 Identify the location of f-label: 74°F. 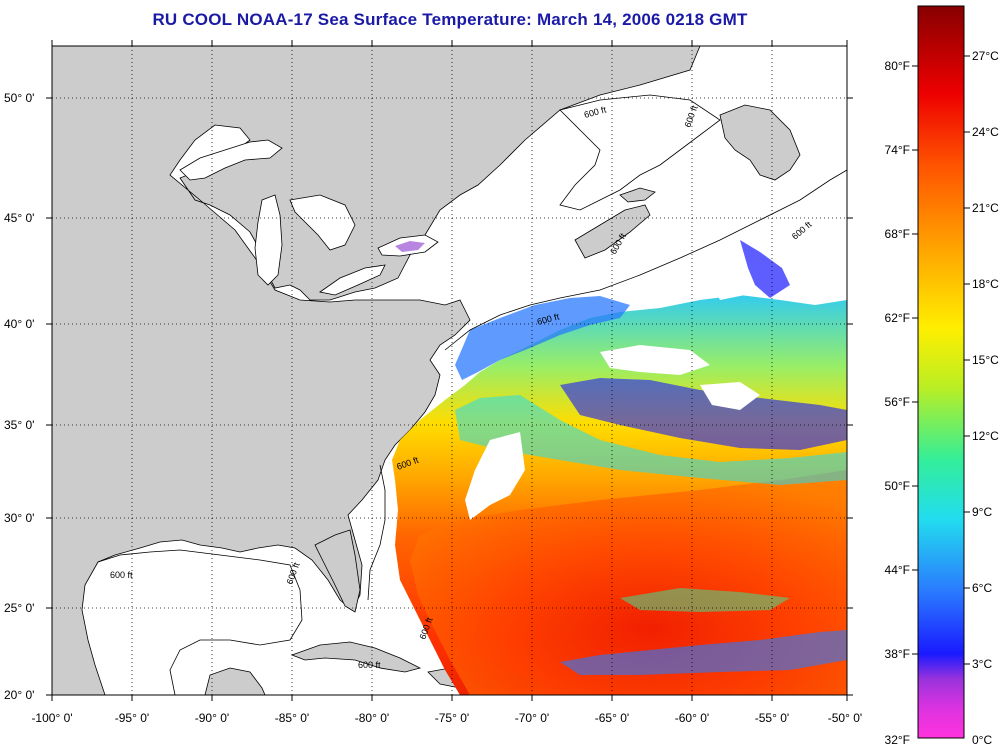
(897, 150).